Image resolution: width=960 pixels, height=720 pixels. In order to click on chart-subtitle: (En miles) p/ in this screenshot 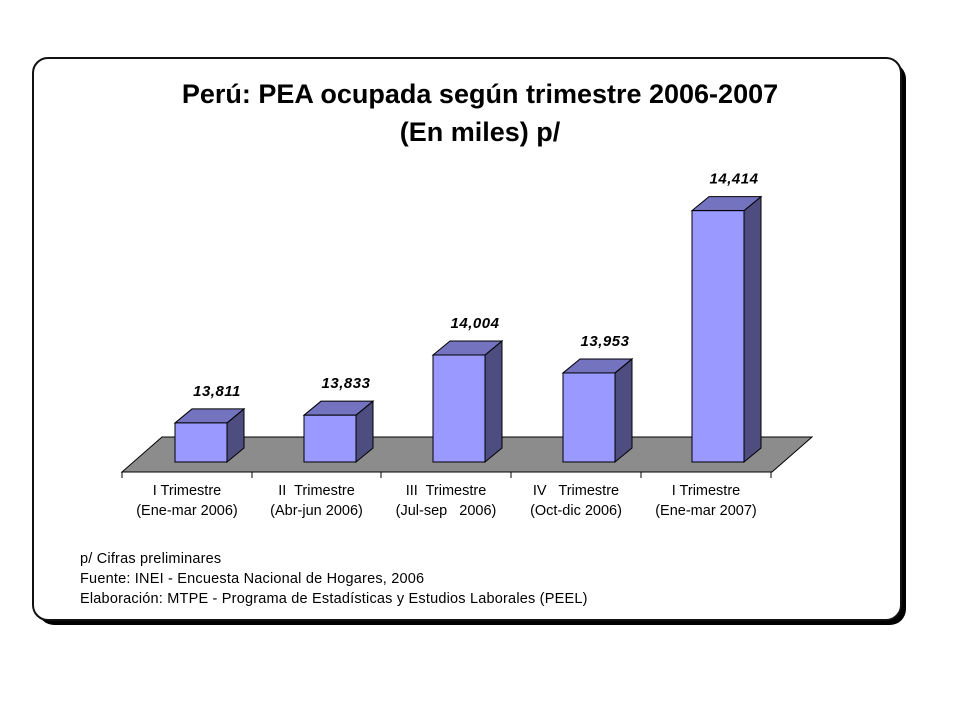, I will do `click(480, 132)`.